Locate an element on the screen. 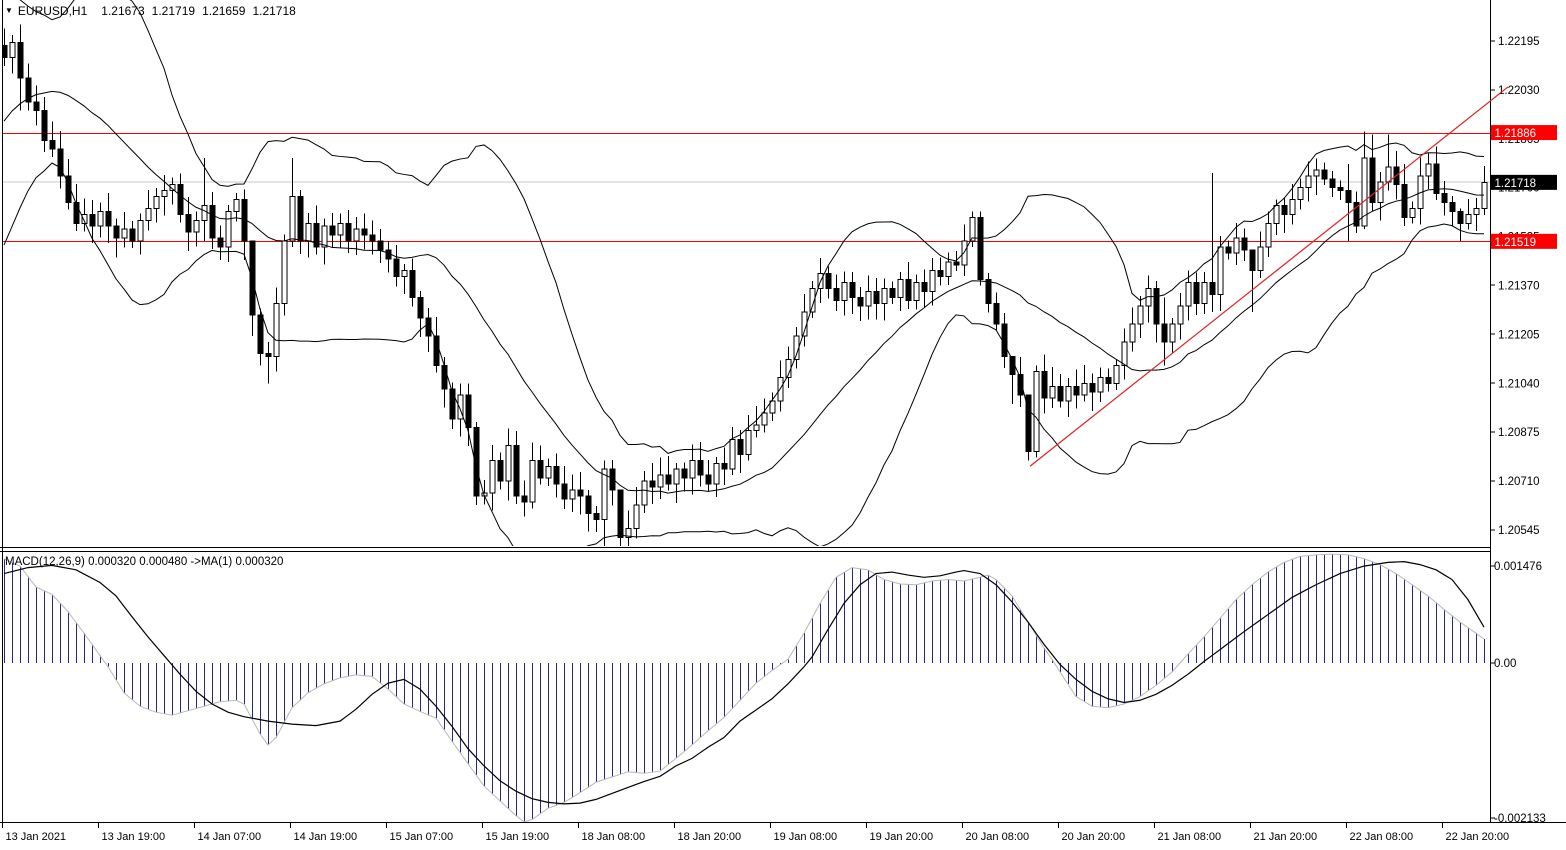  macd-axis: 0.001476 0.00 -0.002133 is located at coordinates (1518, 693).